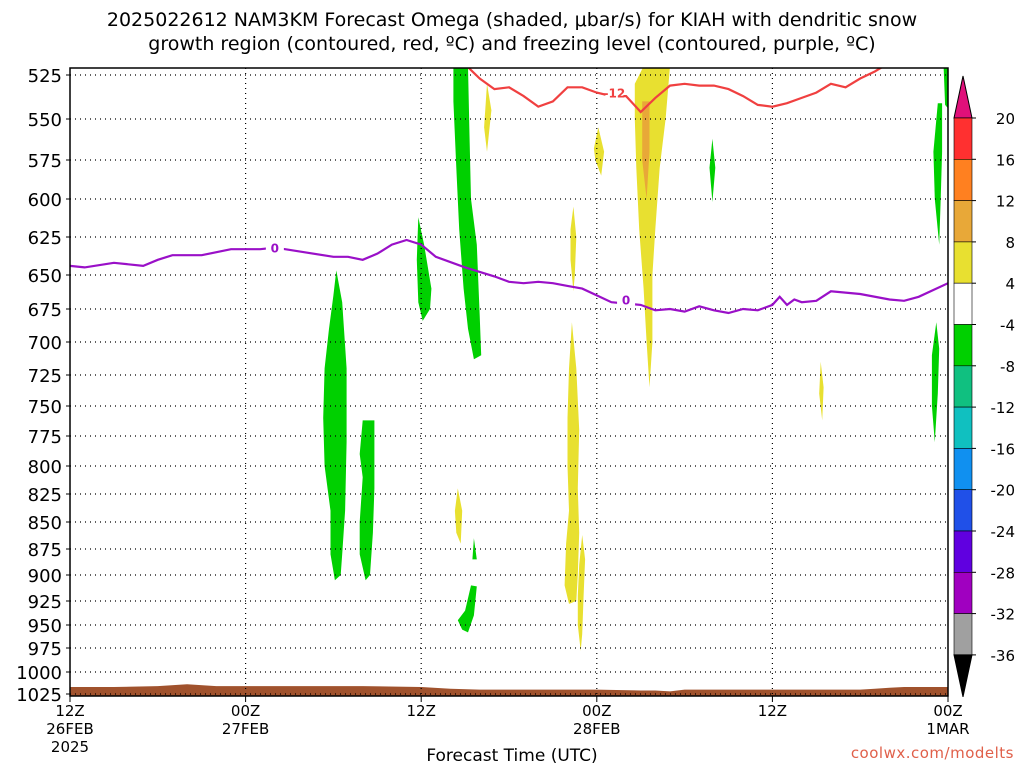 The image size is (1024, 768). I want to click on y-tick-label: 1000, so click(39, 673).